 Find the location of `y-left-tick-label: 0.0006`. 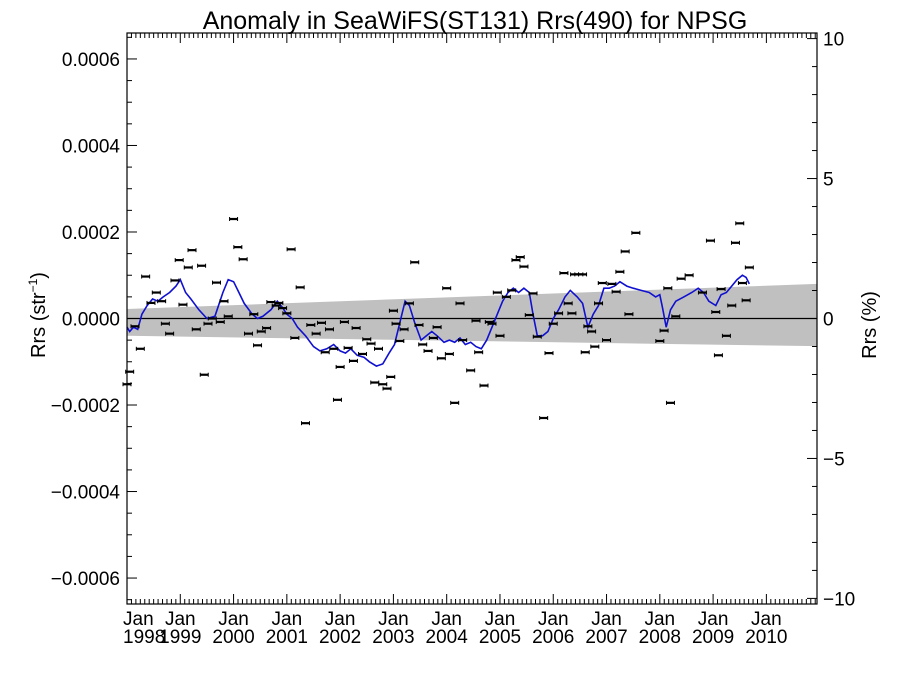

y-left-tick-label: 0.0006 is located at coordinates (91, 60).